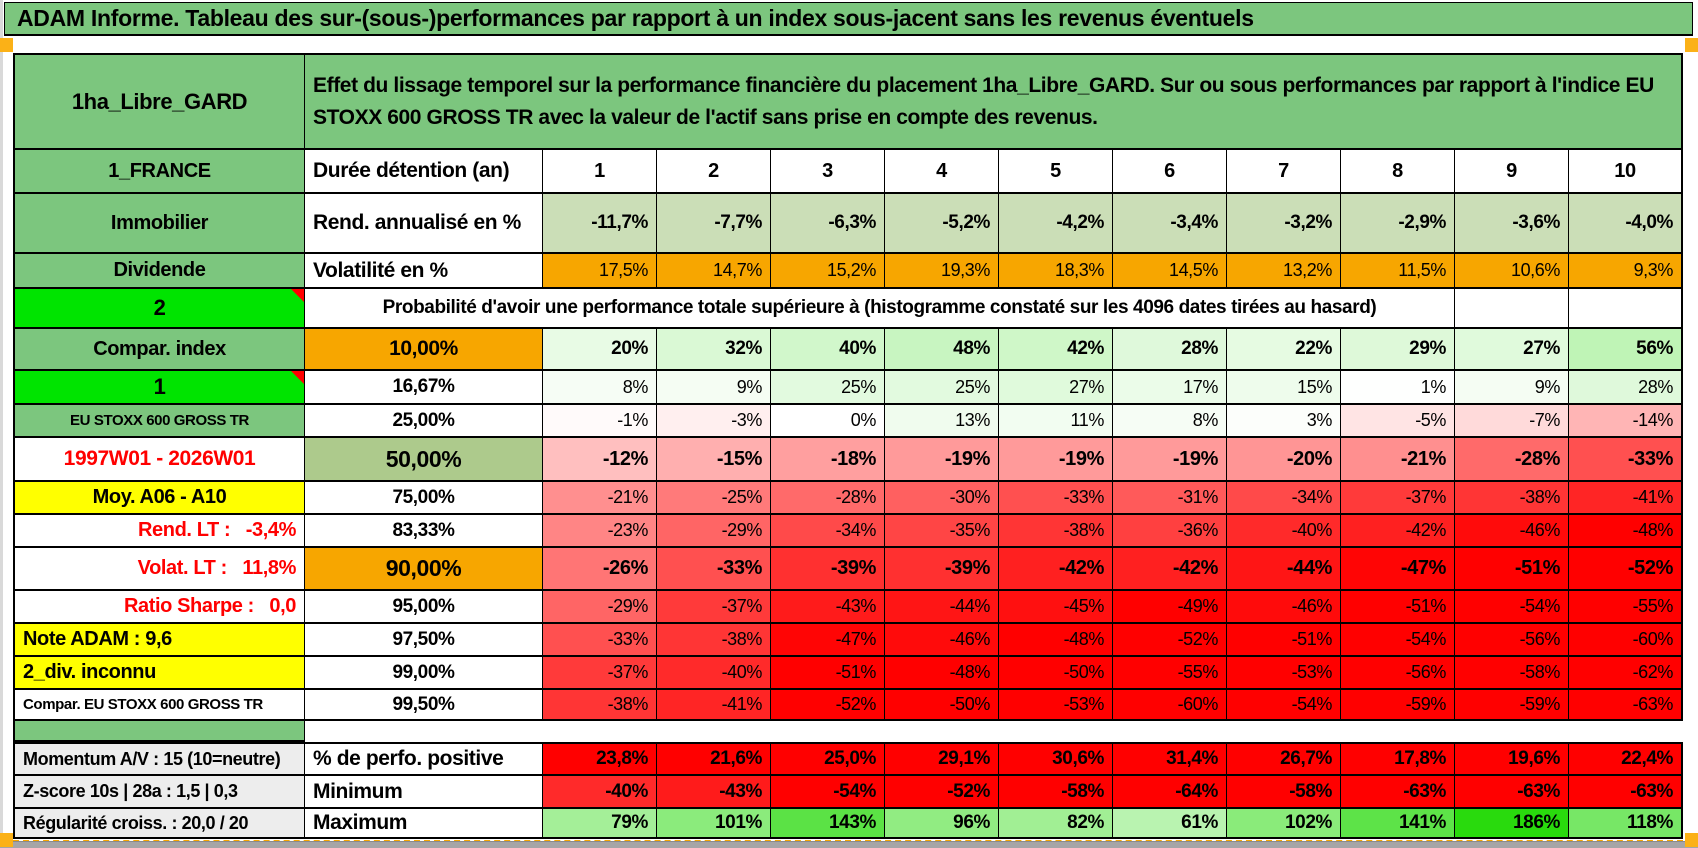 This screenshot has width=1698, height=848. Describe the element at coordinates (600, 350) in the screenshot. I see `value-cell: 20%` at that location.